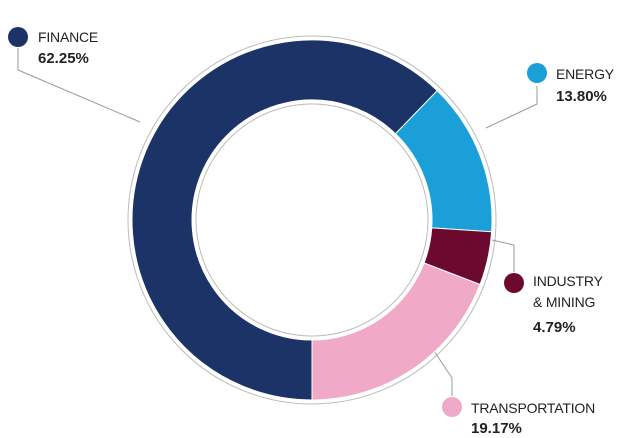 The image size is (624, 438). Describe the element at coordinates (68, 37) in the screenshot. I see `category-label: FINANCE` at that location.